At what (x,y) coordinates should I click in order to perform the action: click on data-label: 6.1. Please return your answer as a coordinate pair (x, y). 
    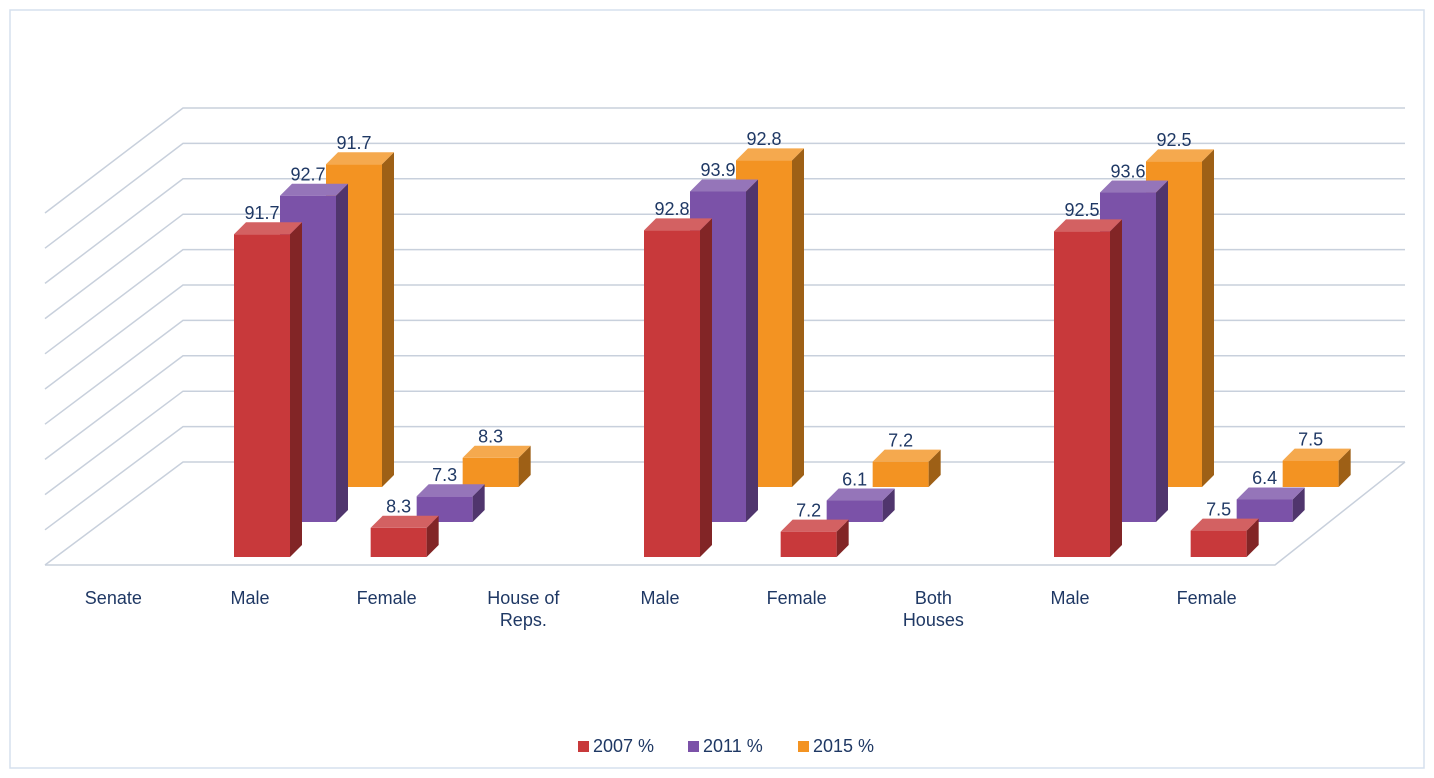
    Looking at the image, I should click on (854, 479).